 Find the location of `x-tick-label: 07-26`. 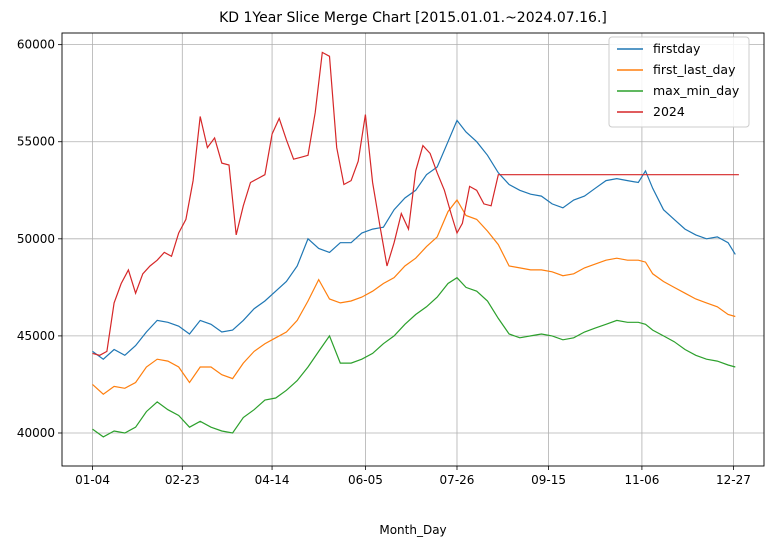

x-tick-label: 07-26 is located at coordinates (457, 480).